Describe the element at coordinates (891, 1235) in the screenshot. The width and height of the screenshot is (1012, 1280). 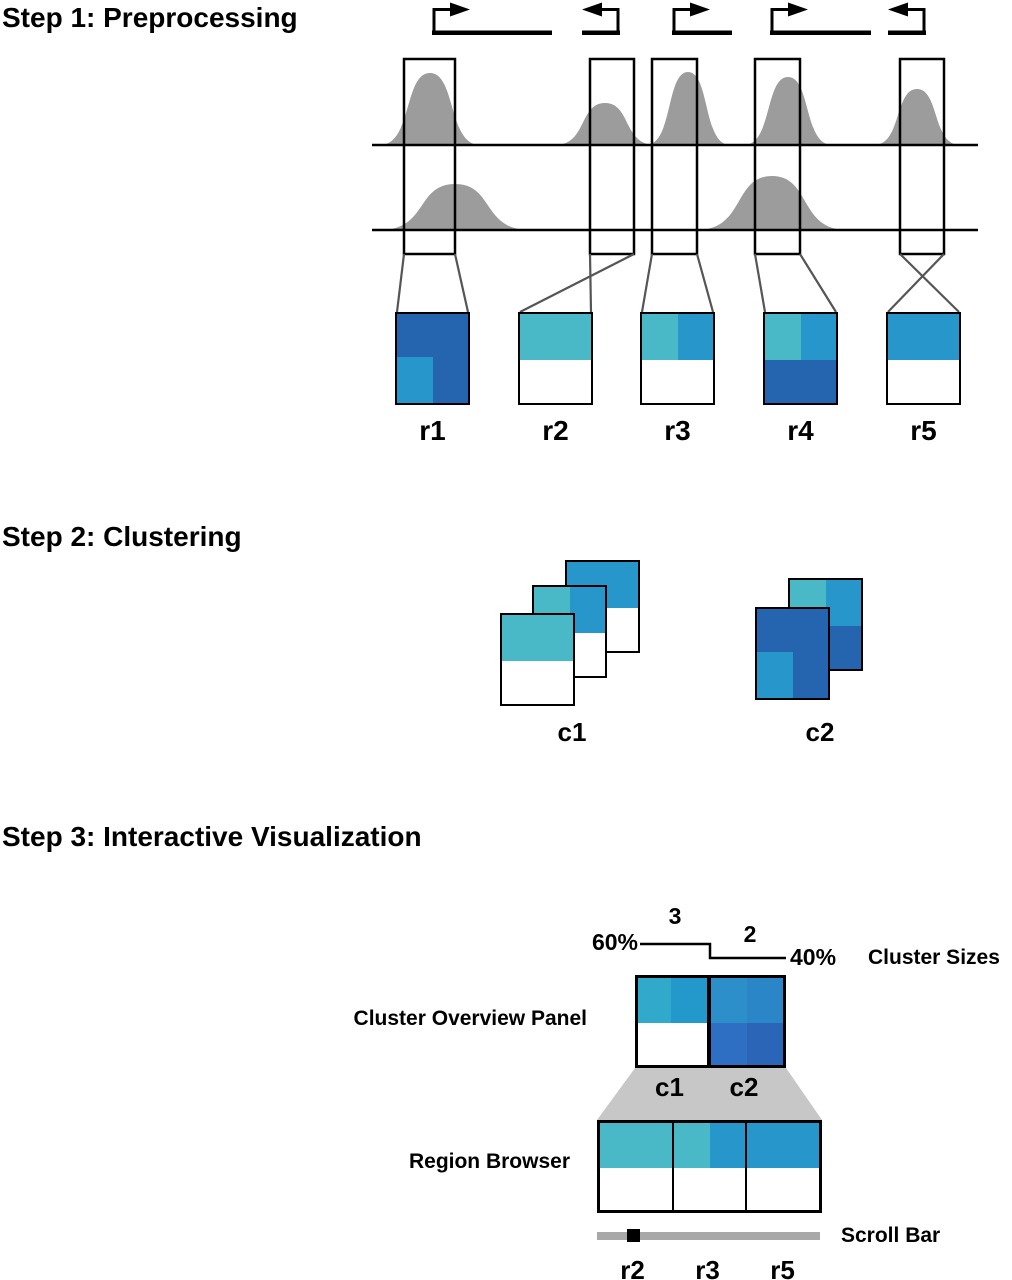
I see `scroll-bar-label: Scroll Bar` at that location.